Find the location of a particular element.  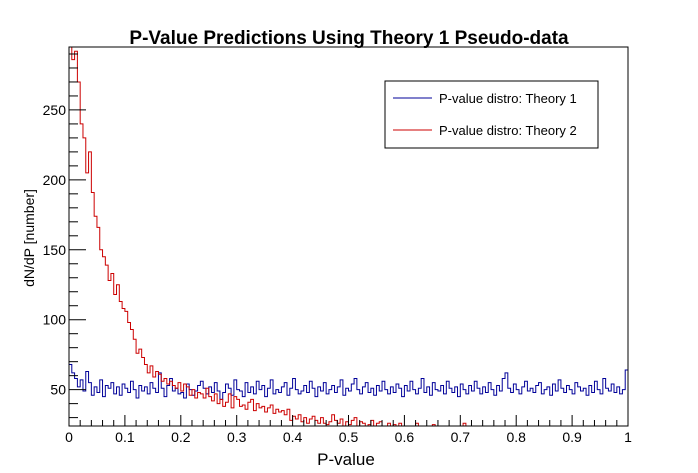

legend-label-theory-1: P-value distro: Theory 1 is located at coordinates (508, 98).